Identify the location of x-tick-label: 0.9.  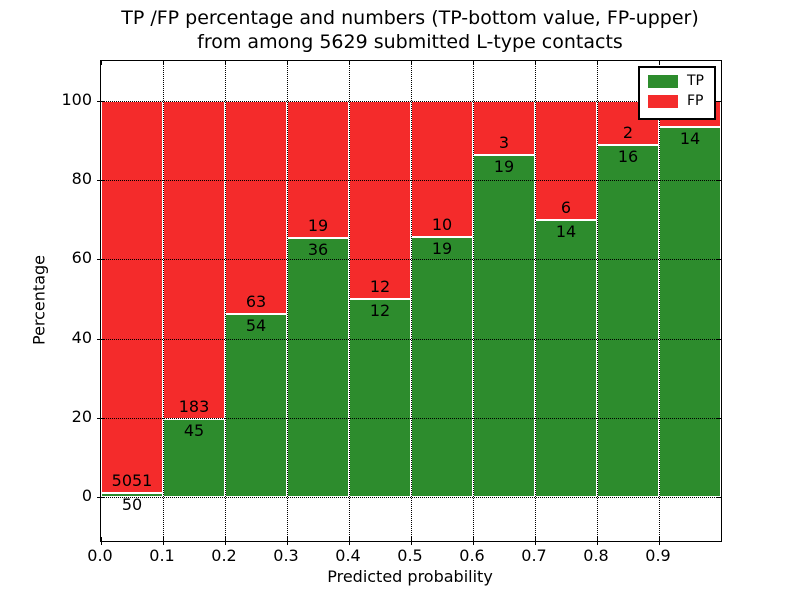
(658, 555).